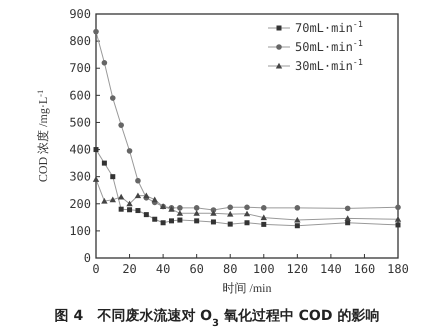 This screenshot has width=434, height=330. I want to click on x-tick-label: 120, so click(297, 269).